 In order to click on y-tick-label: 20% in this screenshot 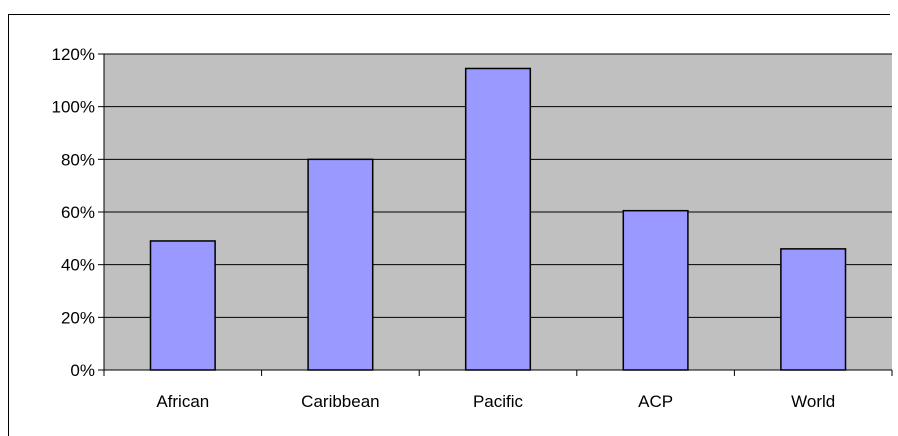, I will do `click(78, 317)`.